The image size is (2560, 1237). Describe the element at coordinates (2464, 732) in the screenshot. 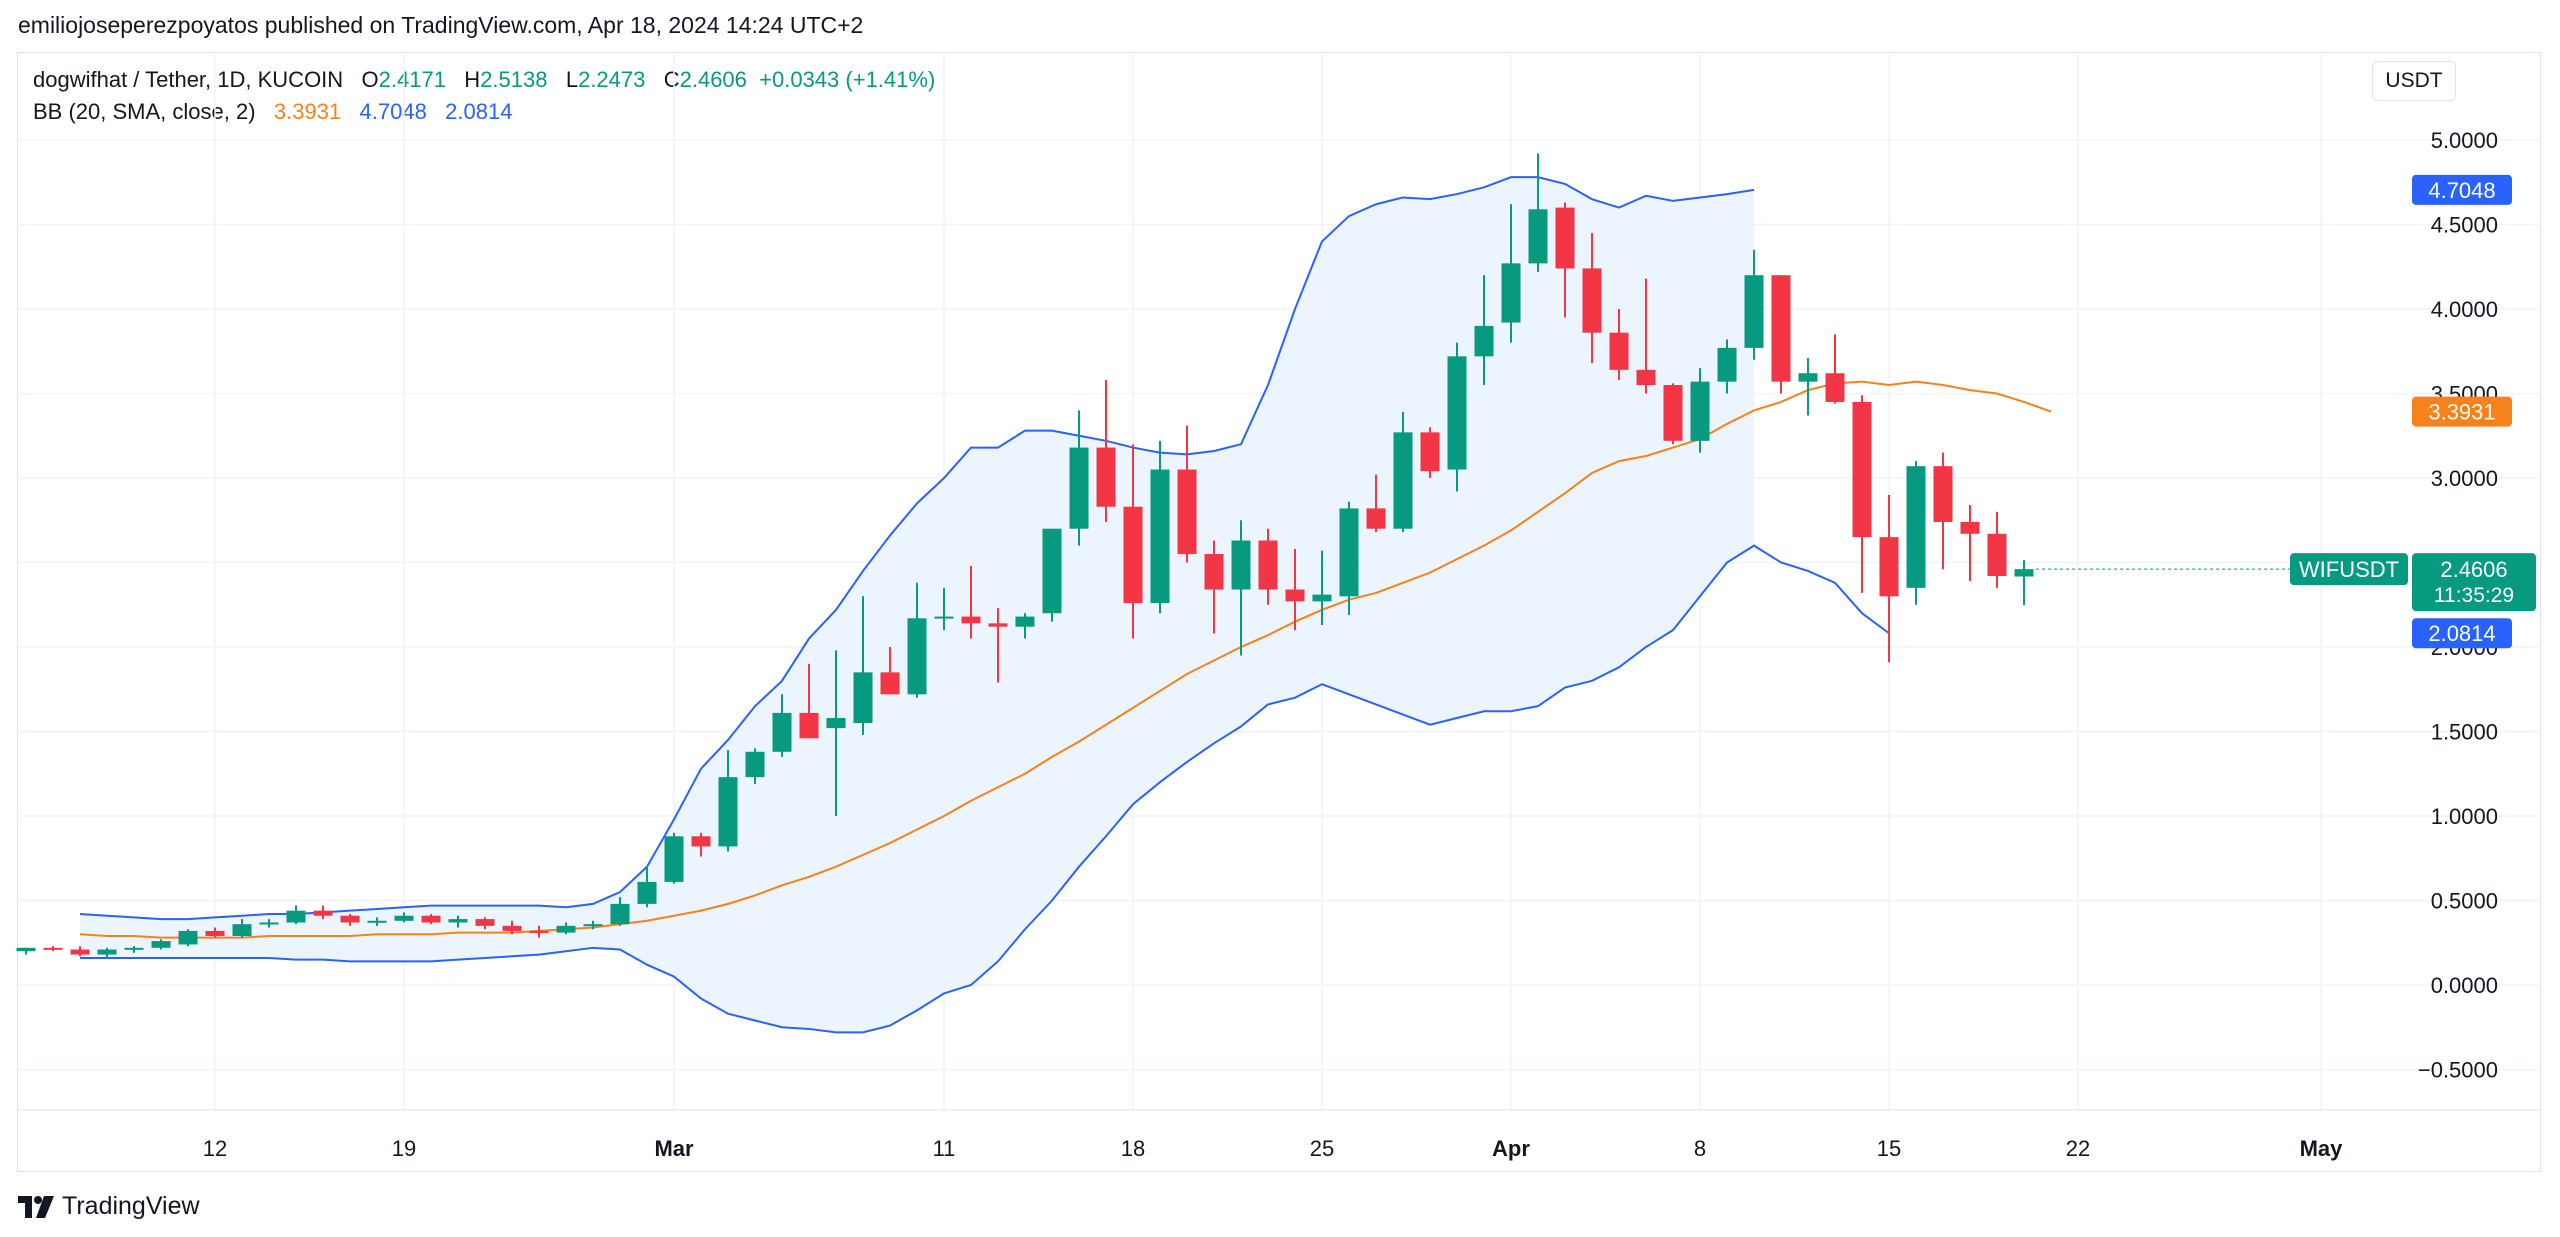

I see `y-tick-label: 1.5000` at that location.